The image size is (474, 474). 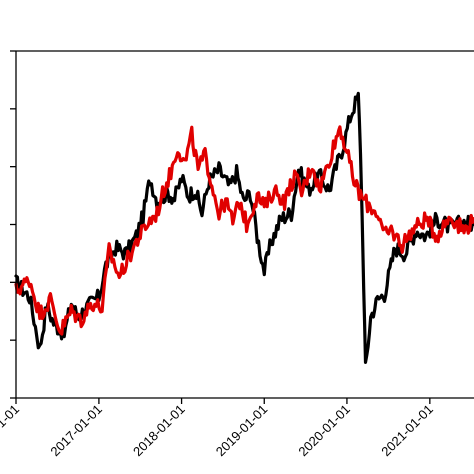 What do you see at coordinates (13, 224) in the screenshot?
I see `y-axis-ticks` at bounding box center [13, 224].